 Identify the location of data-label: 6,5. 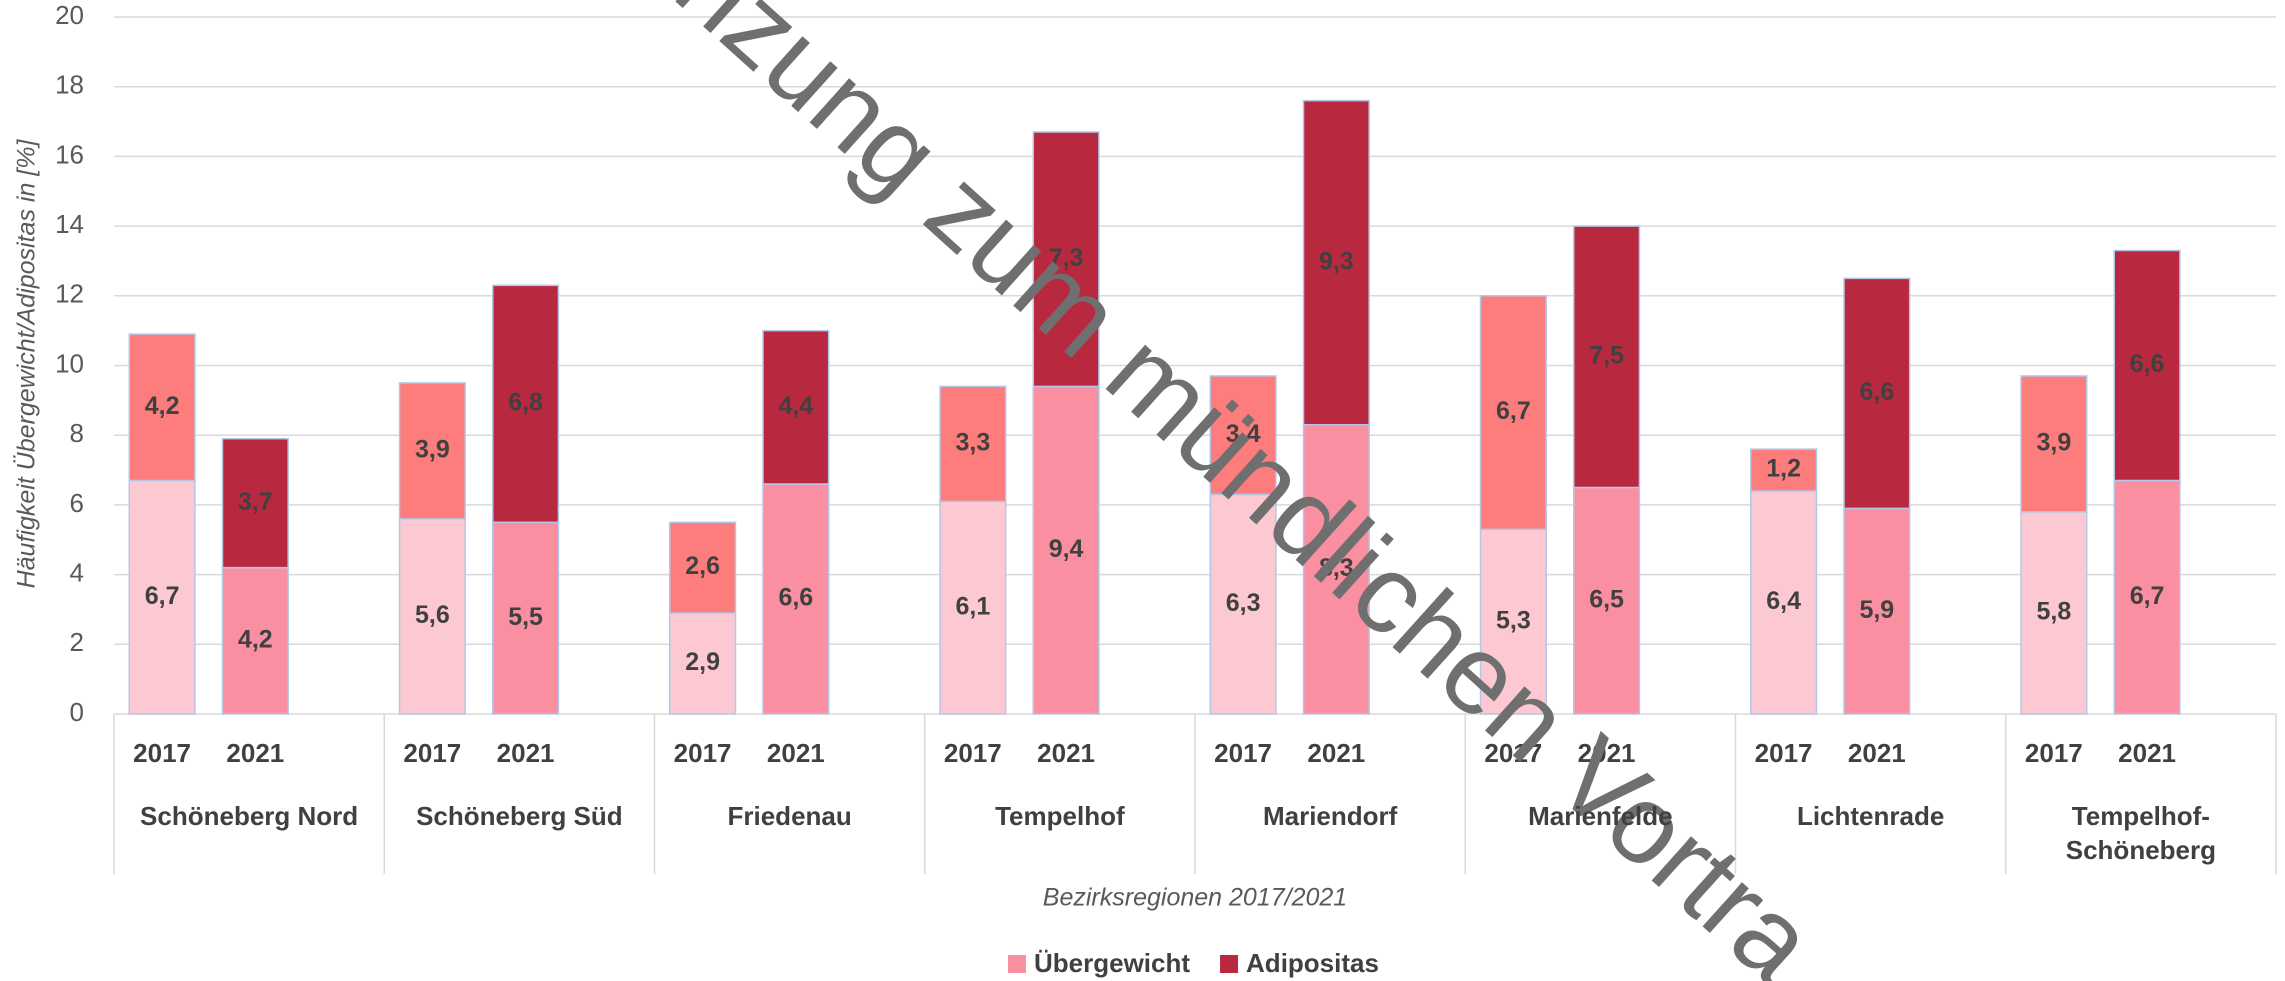
(1606, 599).